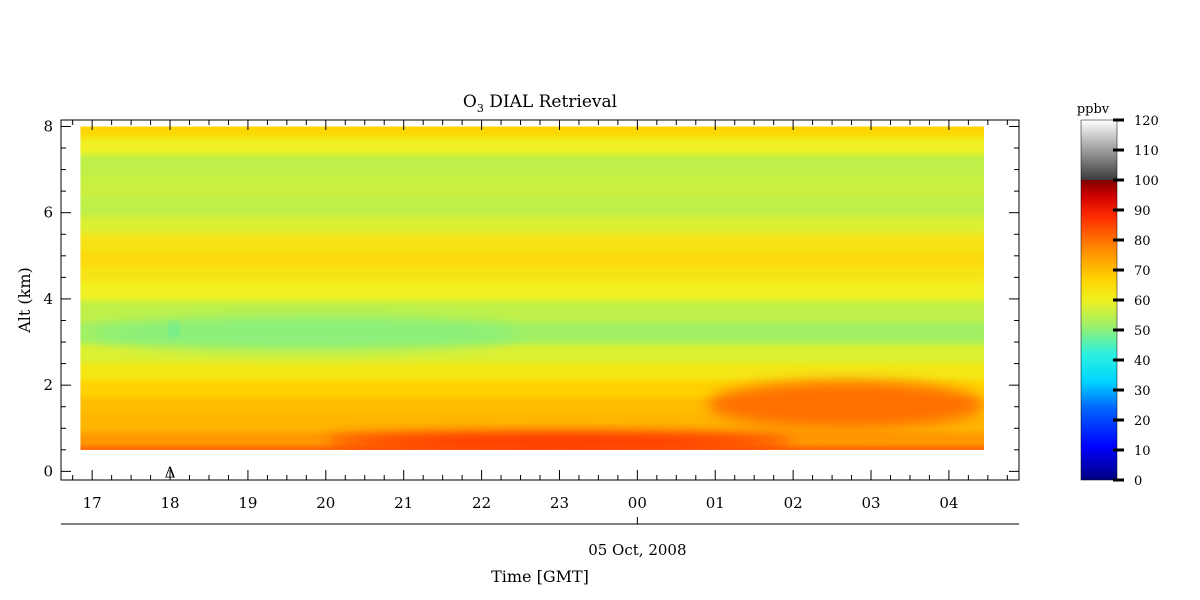 This screenshot has width=1200, height=600. Describe the element at coordinates (48, 126) in the screenshot. I see `y-tick-label: 8` at that location.